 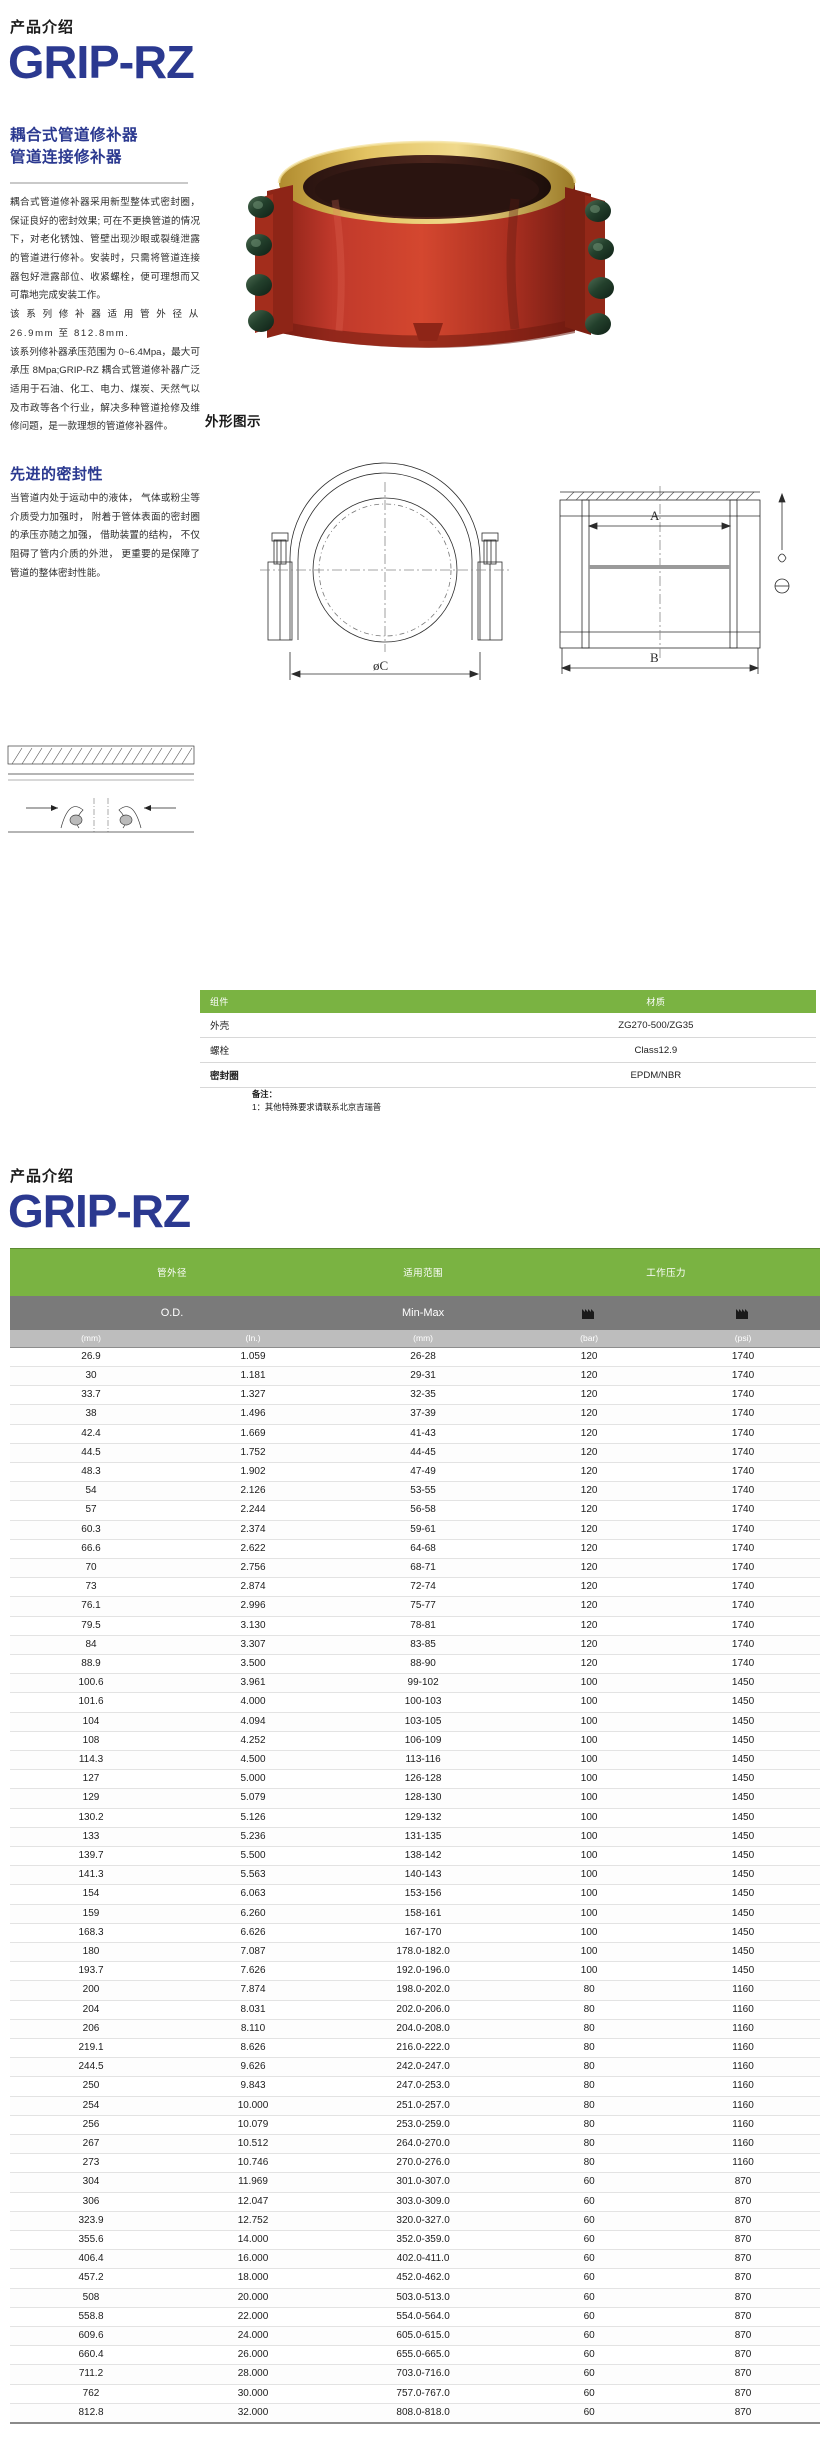 I want to click on spec-cell-od-in: 2.874, so click(x=253, y=1587).